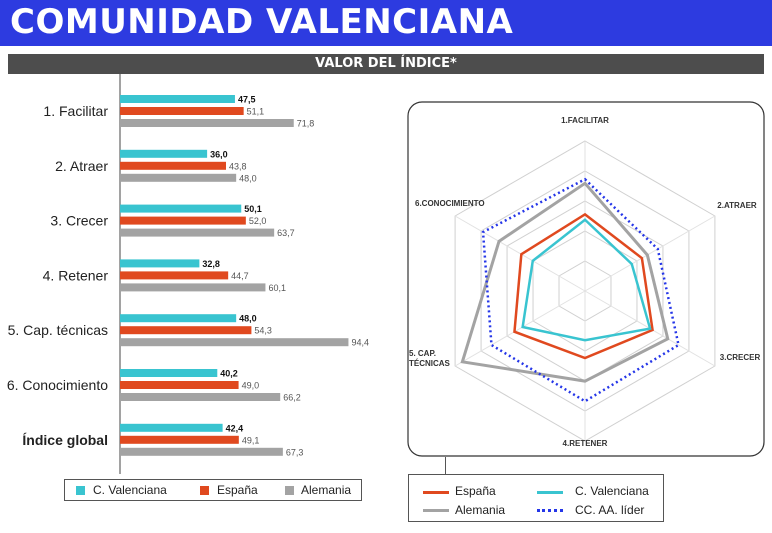 This screenshot has width=772, height=533. I want to click on radar-axis-label-6-conocimiento: 6.CONOCIMIENTO, so click(450, 203).